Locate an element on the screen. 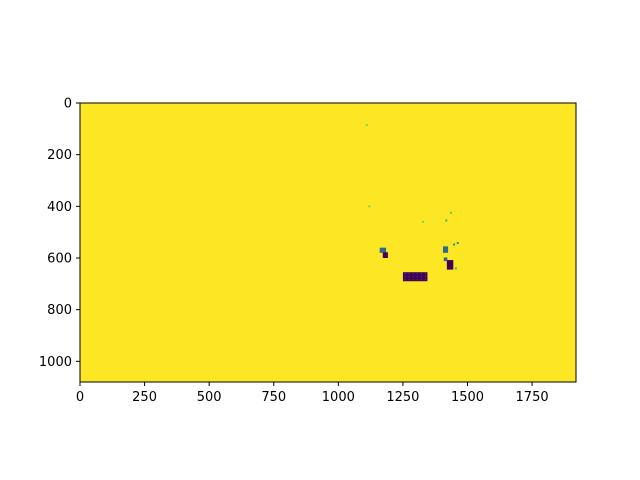 This screenshot has height=480, width=640. x-tick-label: 1250 is located at coordinates (402, 397).